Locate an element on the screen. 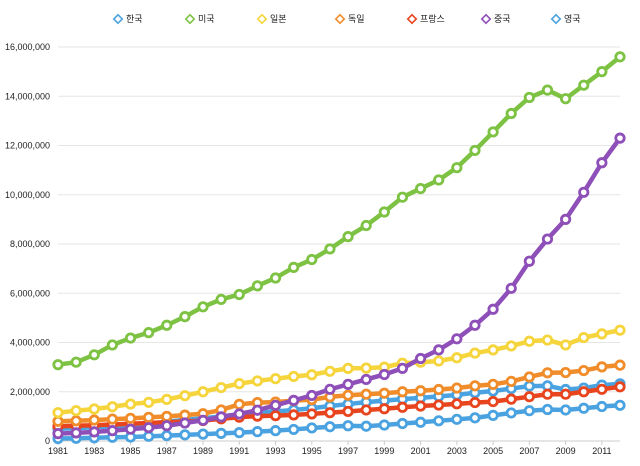 This screenshot has height=466, width=640. legend-item: 독일 is located at coordinates (349, 19).